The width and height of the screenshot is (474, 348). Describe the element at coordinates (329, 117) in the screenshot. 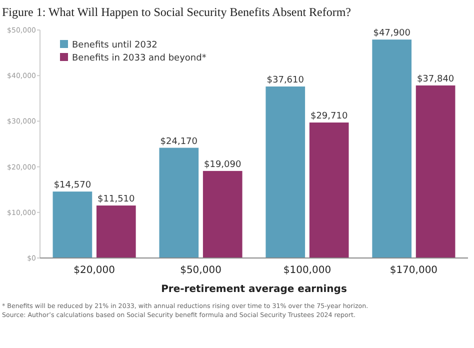

I see `data-label: $29,710` at that location.